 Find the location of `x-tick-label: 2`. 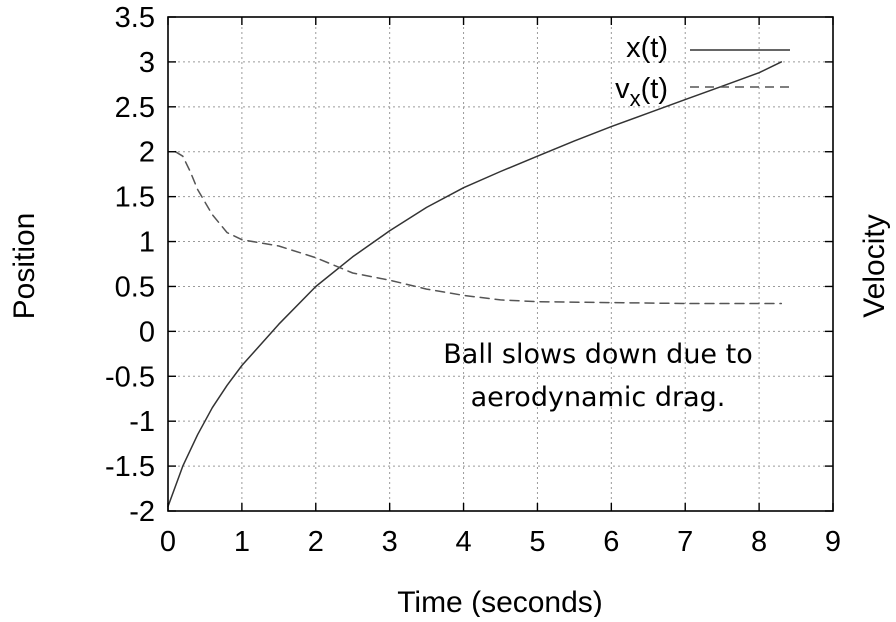

x-tick-label: 2 is located at coordinates (316, 542).